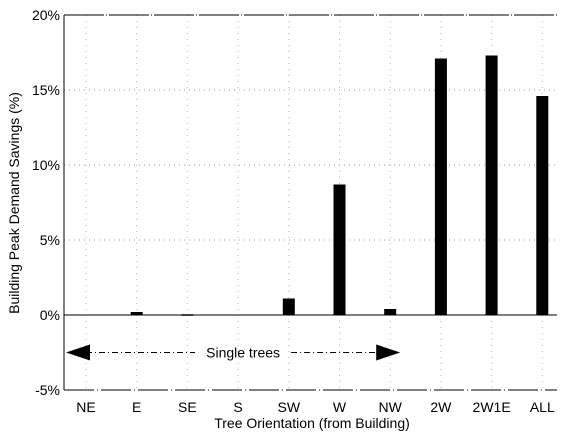  What do you see at coordinates (542, 205) in the screenshot?
I see `bar-all` at bounding box center [542, 205].